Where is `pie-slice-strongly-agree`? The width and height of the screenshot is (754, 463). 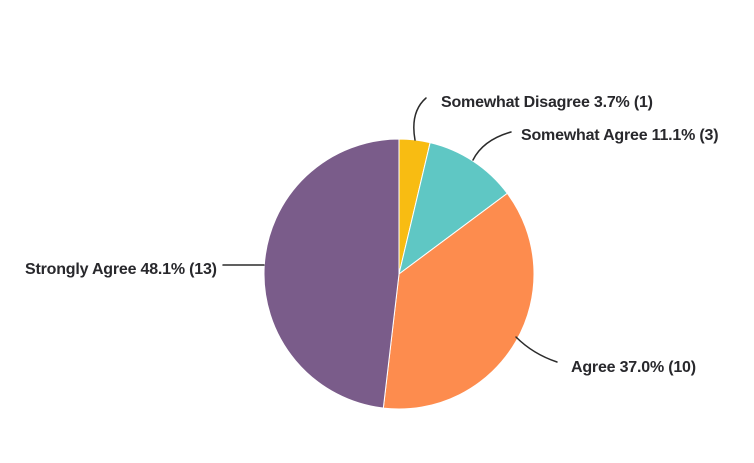 pie-slice-strongly-agree is located at coordinates (331, 273).